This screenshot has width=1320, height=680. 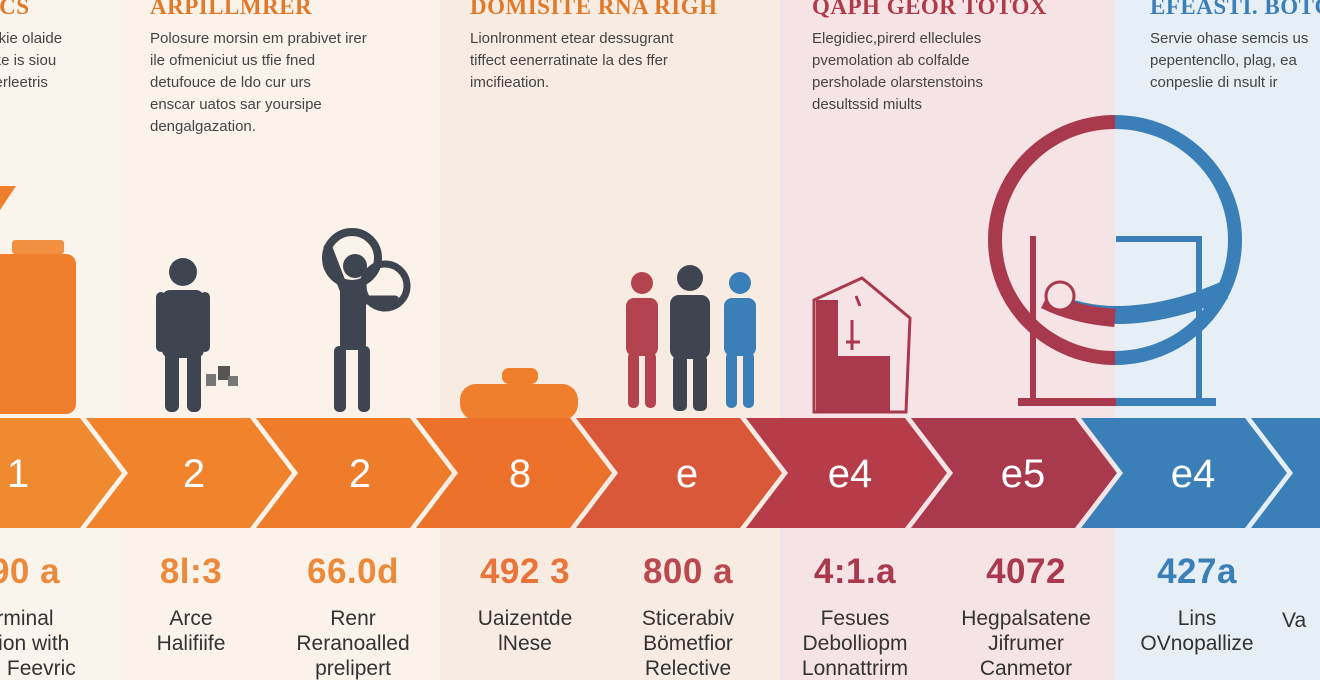 What do you see at coordinates (862, 345) in the screenshot?
I see `house-icon` at bounding box center [862, 345].